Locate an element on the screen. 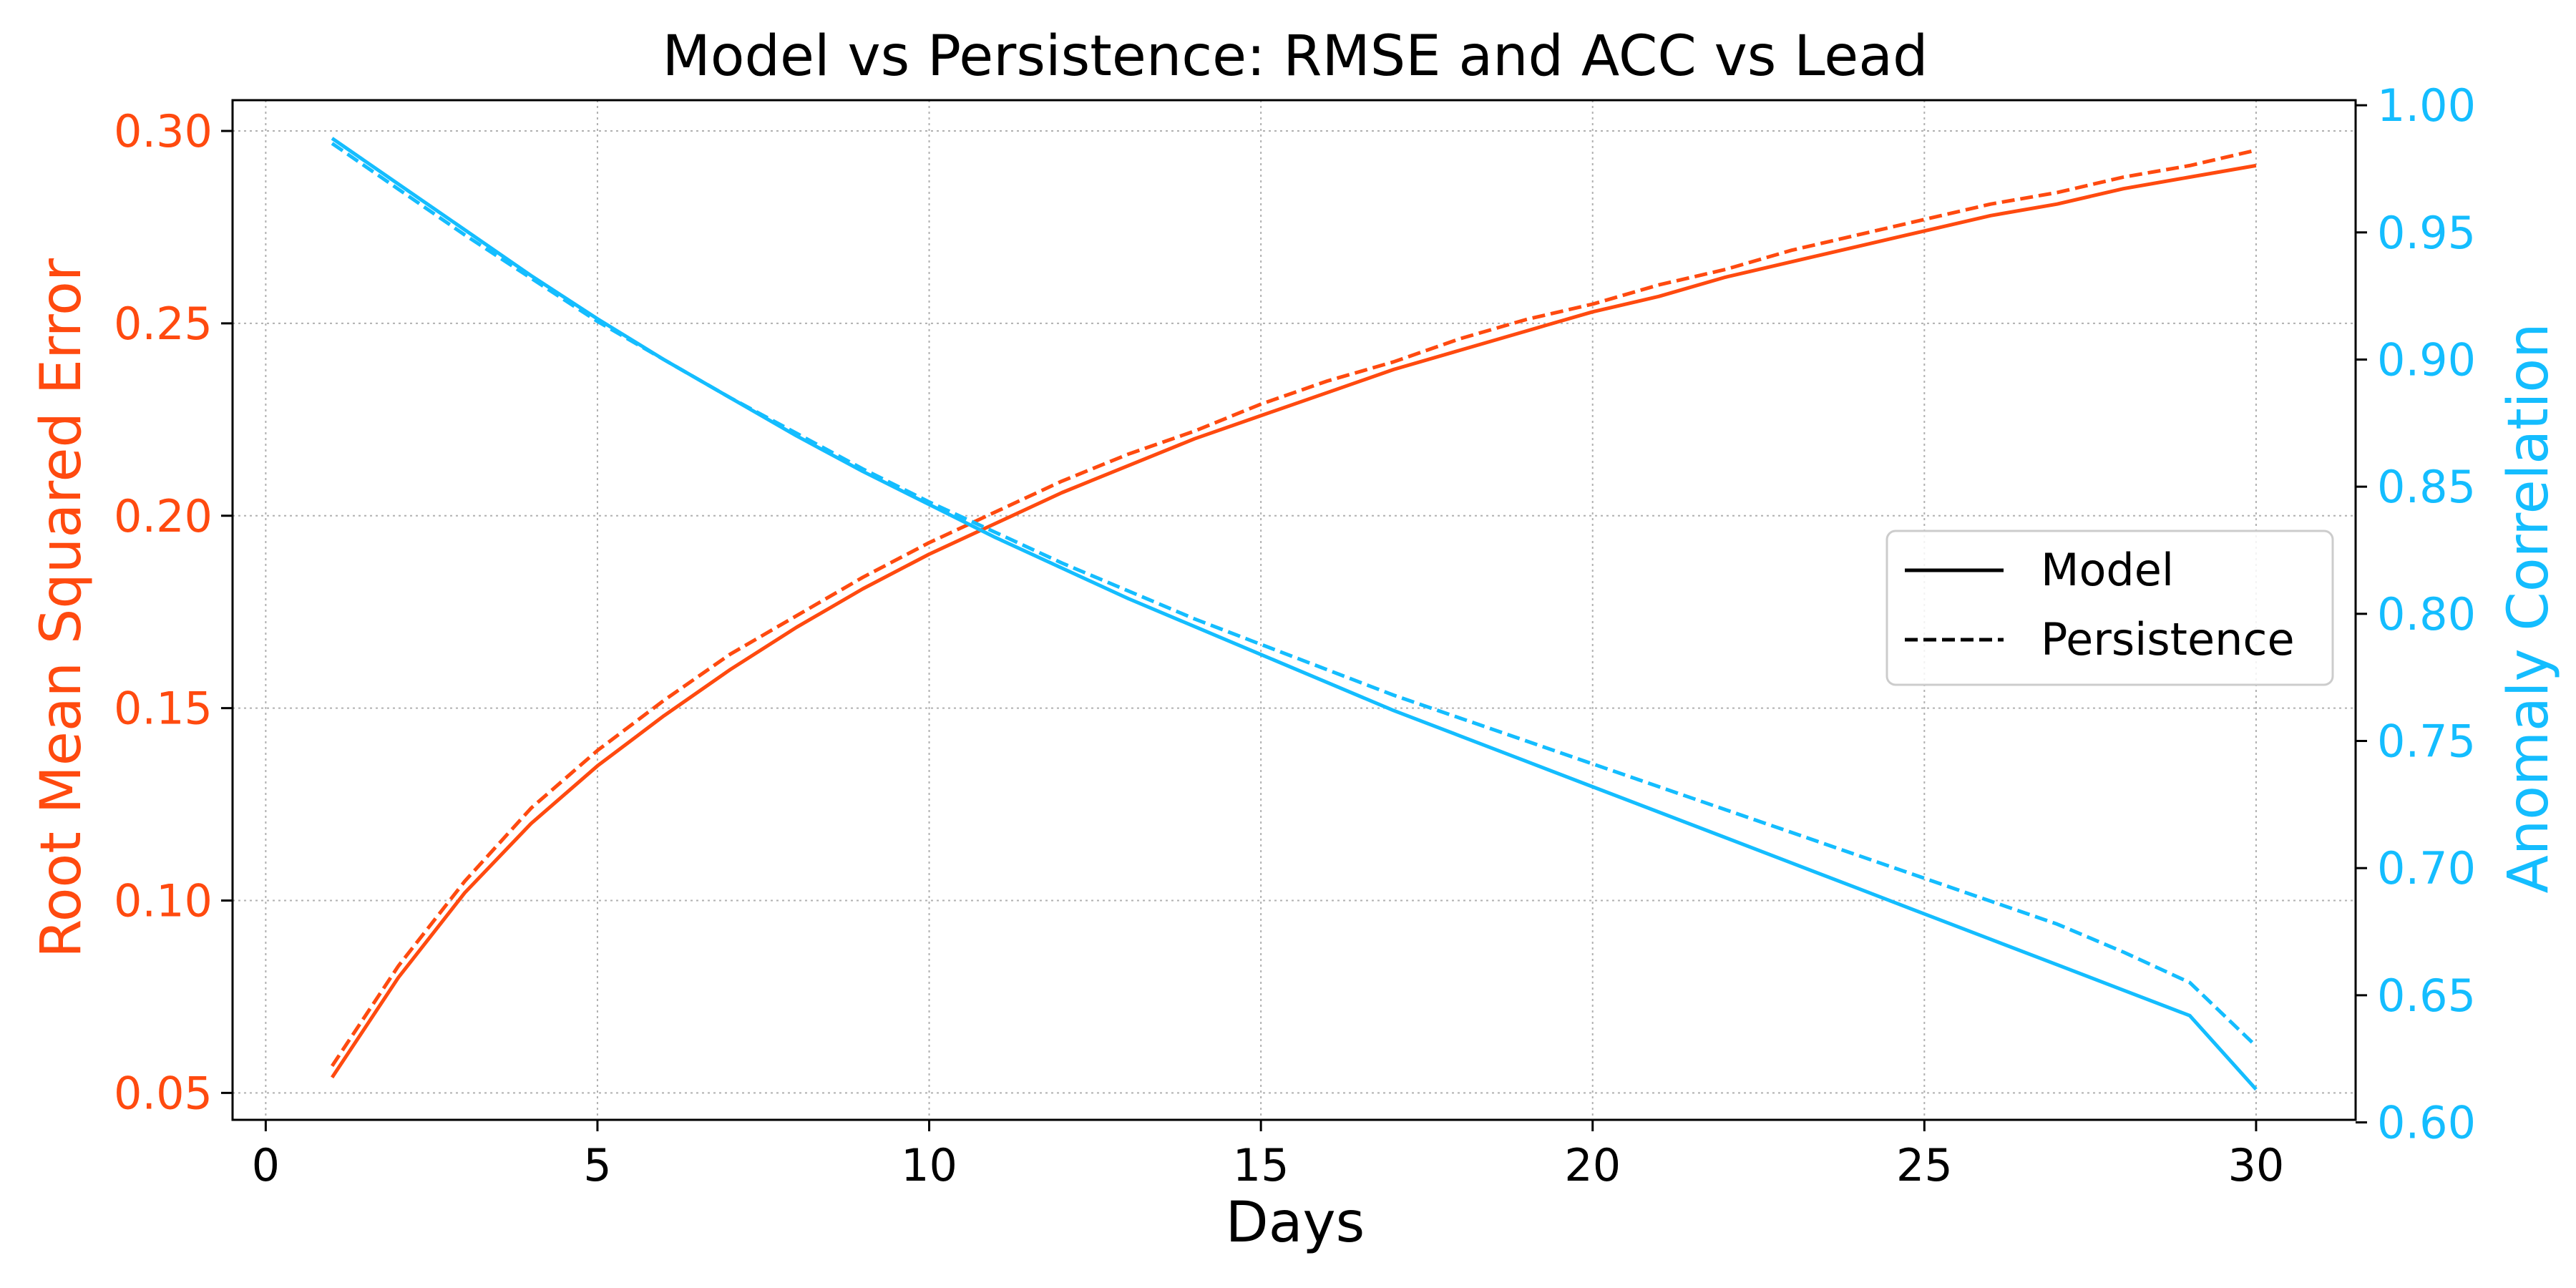  legend-label-persistence: Persistence is located at coordinates (2168, 639).